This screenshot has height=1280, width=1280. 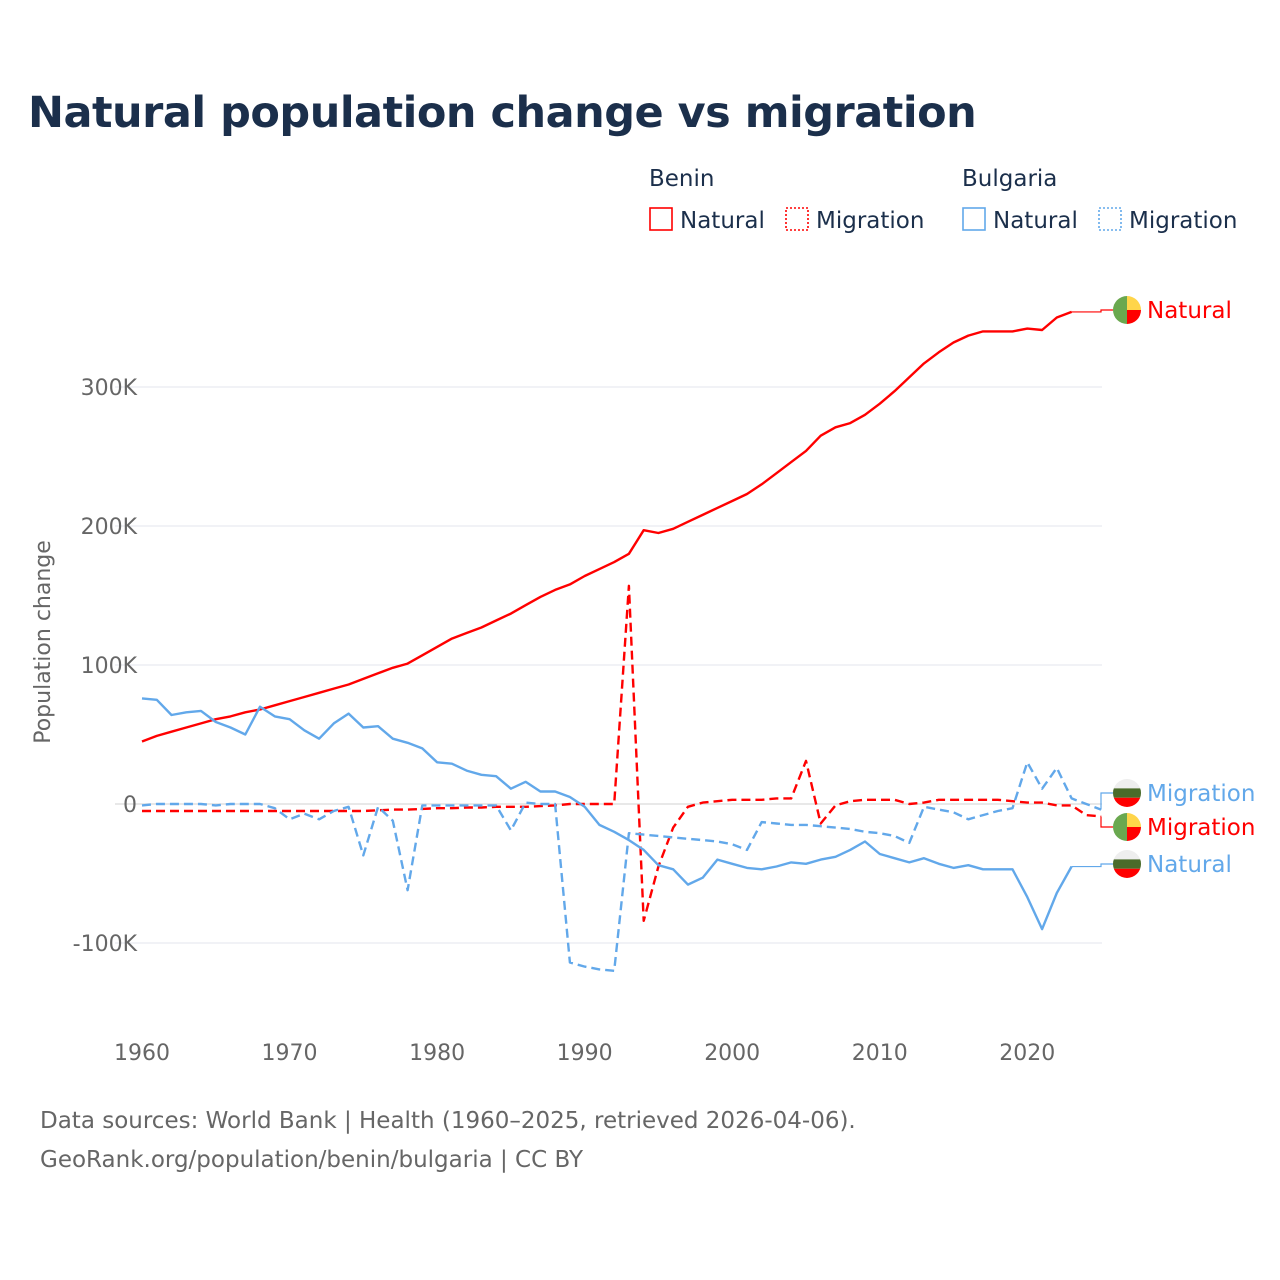 What do you see at coordinates (109, 527) in the screenshot?
I see `y-tick-label: 200K` at bounding box center [109, 527].